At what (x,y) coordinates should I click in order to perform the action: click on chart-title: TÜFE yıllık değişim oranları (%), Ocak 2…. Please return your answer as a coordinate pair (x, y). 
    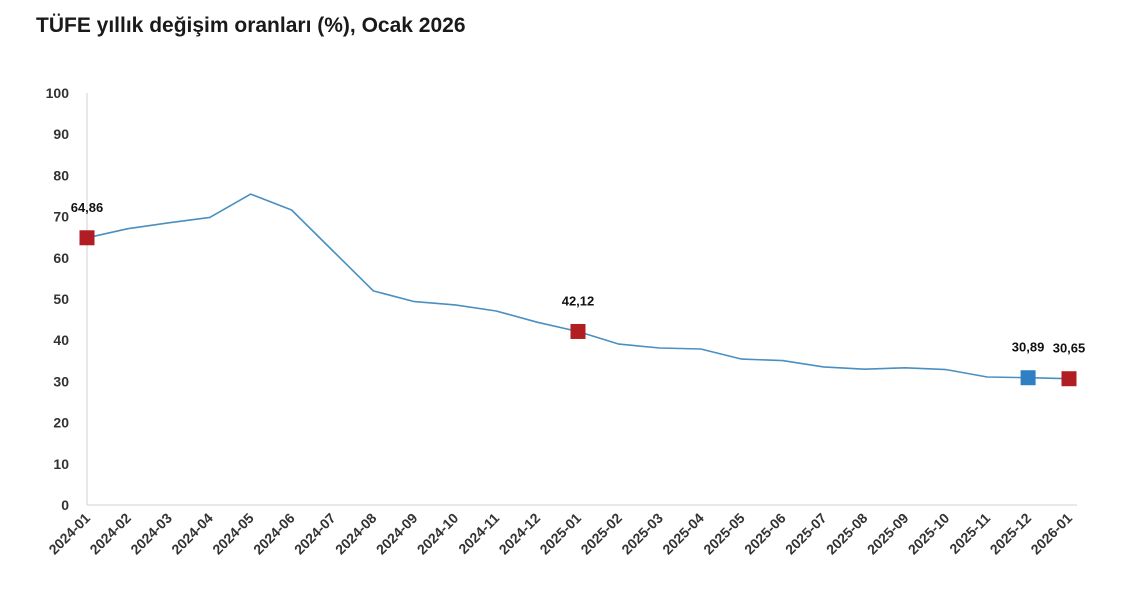
    Looking at the image, I should click on (251, 25).